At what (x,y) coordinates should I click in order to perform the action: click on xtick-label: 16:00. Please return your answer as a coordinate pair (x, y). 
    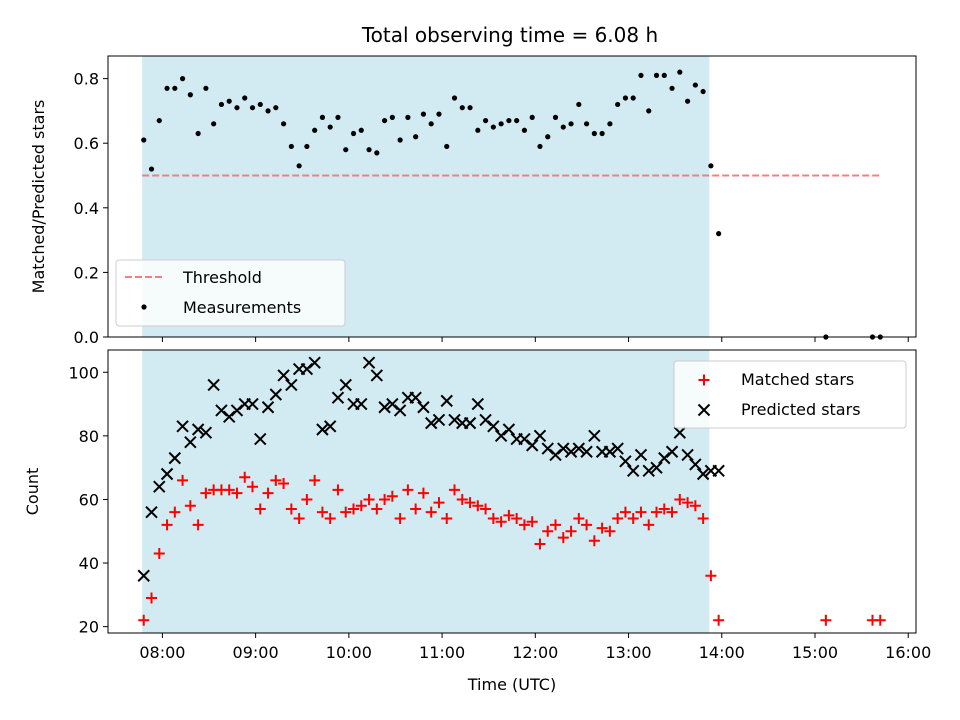
    Looking at the image, I should click on (908, 652).